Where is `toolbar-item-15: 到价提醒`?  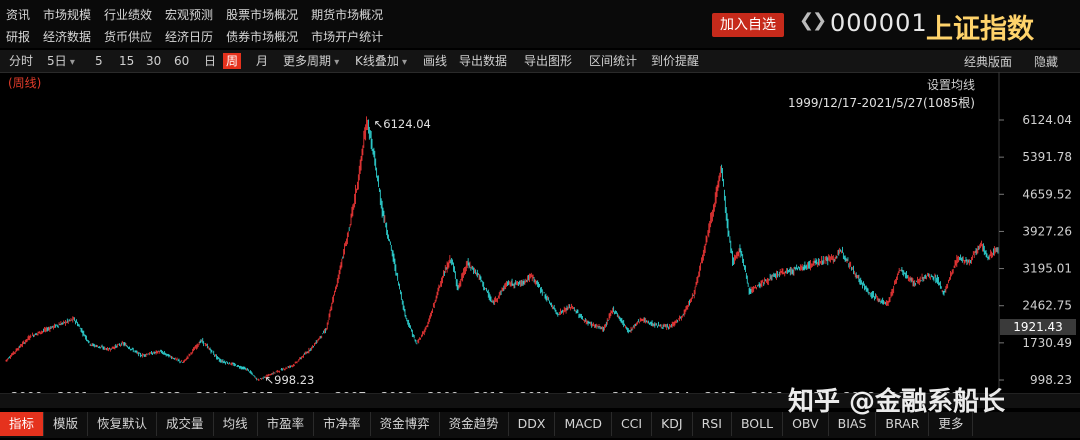 toolbar-item-15: 到价提醒 is located at coordinates (675, 61).